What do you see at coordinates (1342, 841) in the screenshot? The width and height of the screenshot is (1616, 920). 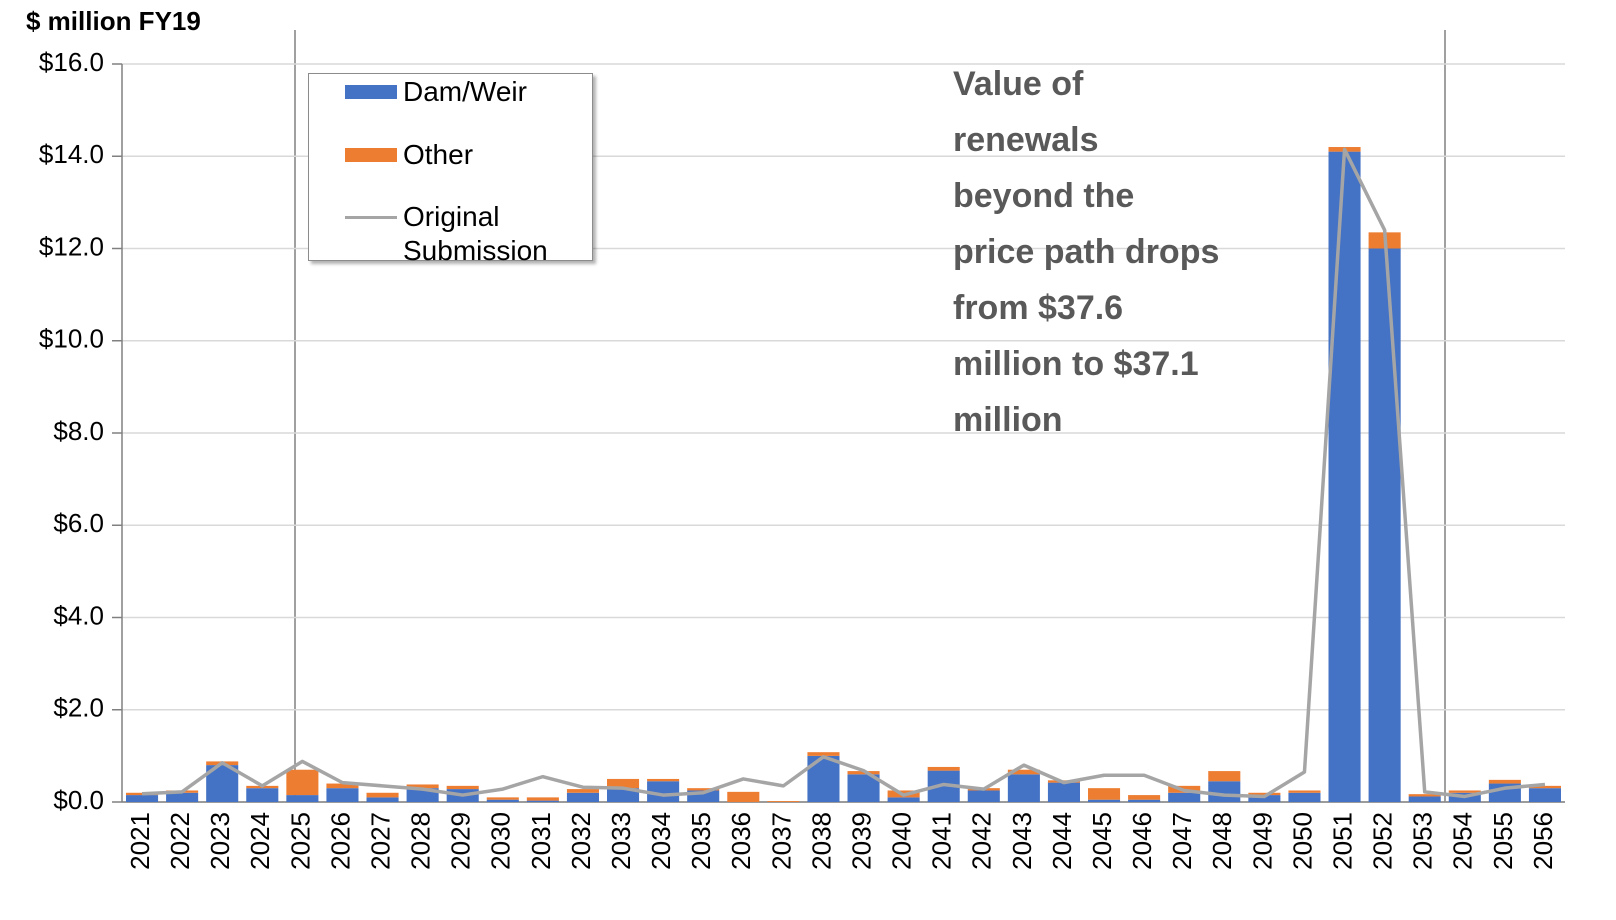 I see `x-tick-label: 2051` at bounding box center [1342, 841].